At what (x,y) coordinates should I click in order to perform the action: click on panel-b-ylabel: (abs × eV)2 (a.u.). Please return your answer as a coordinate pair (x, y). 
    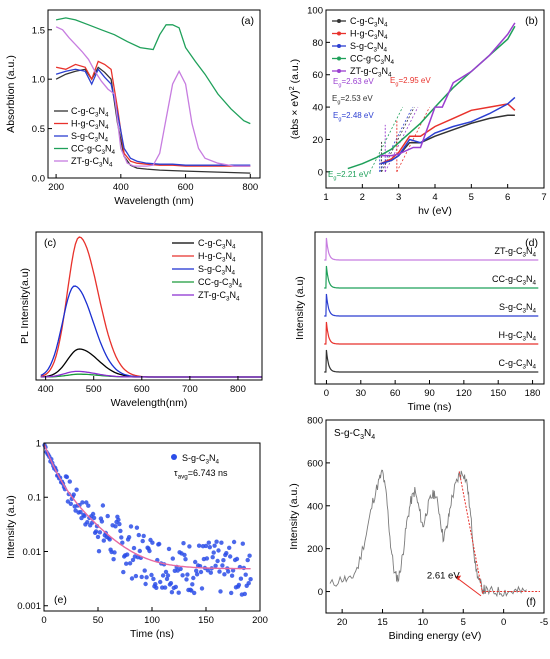
    Looking at the image, I should click on (294, 99).